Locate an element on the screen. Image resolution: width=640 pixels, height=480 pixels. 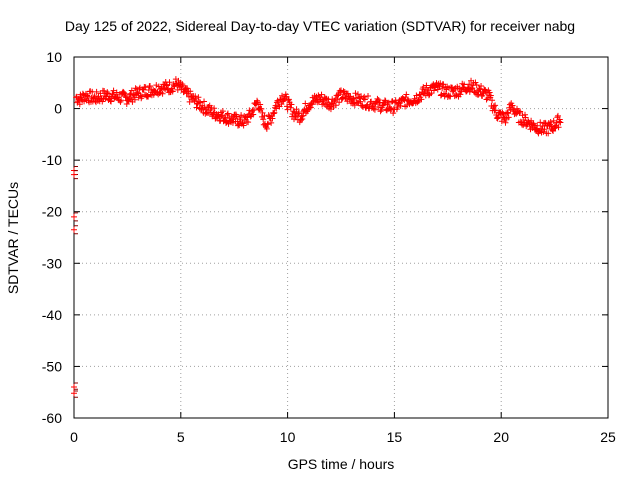
y-axis-label: SDTVAR / TECUs is located at coordinates (13, 238).